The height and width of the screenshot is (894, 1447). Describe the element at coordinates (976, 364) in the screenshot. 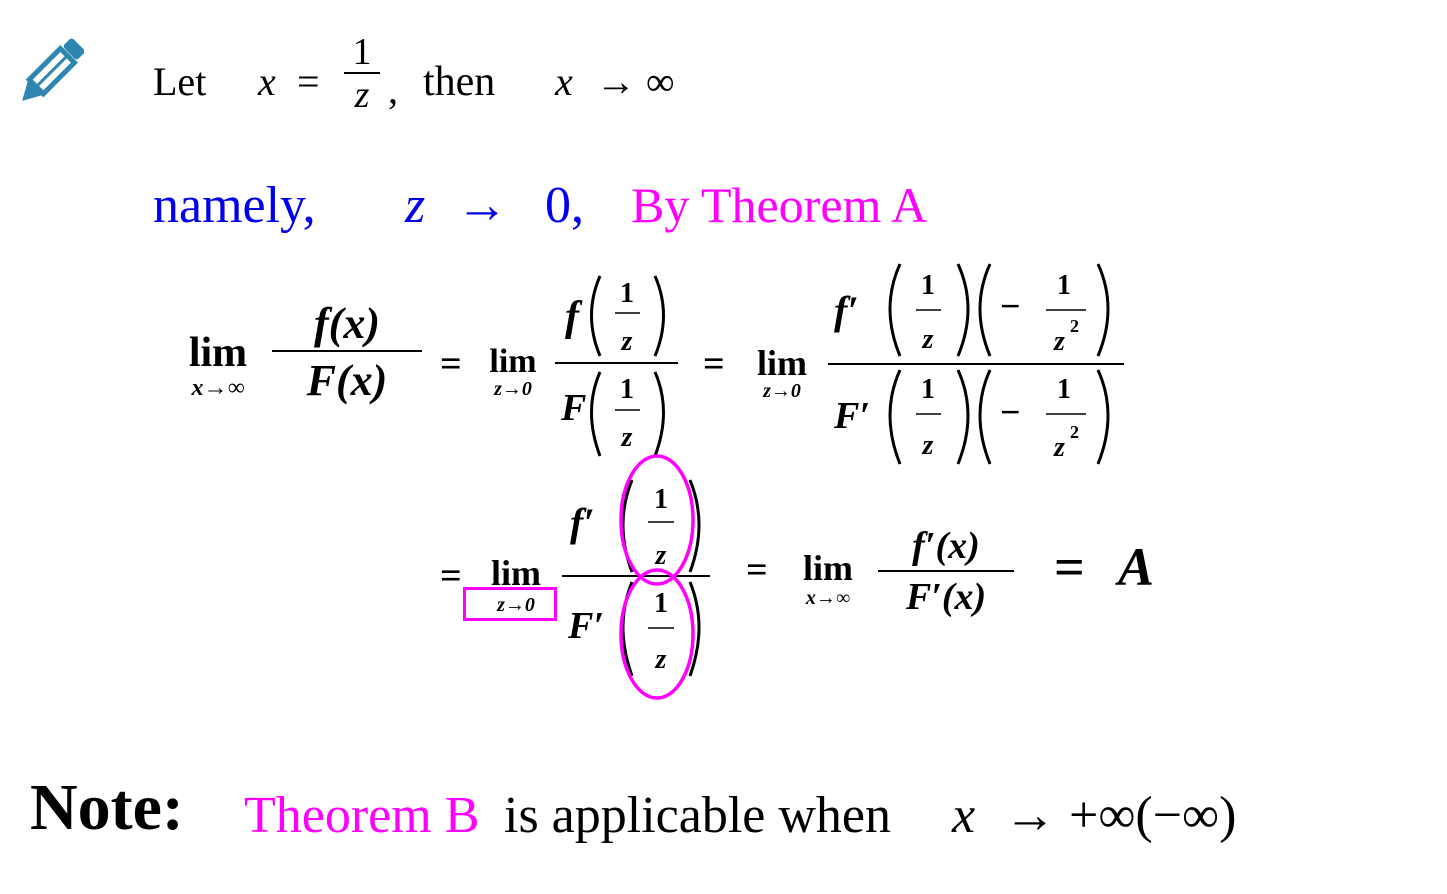

I see `fraction-chain-rule: f′ 1 z − 1 z 2 F′ 1 z − 1 z 2` at that location.